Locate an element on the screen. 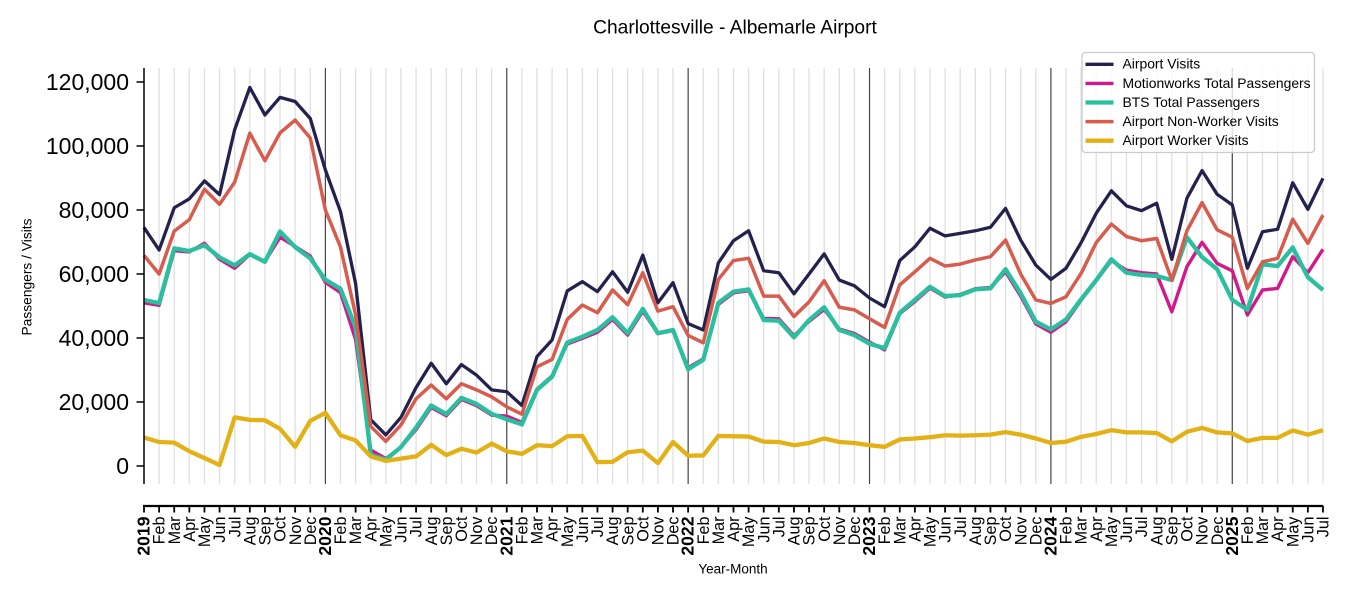  svg-text: 40,000 is located at coordinates (94, 338).